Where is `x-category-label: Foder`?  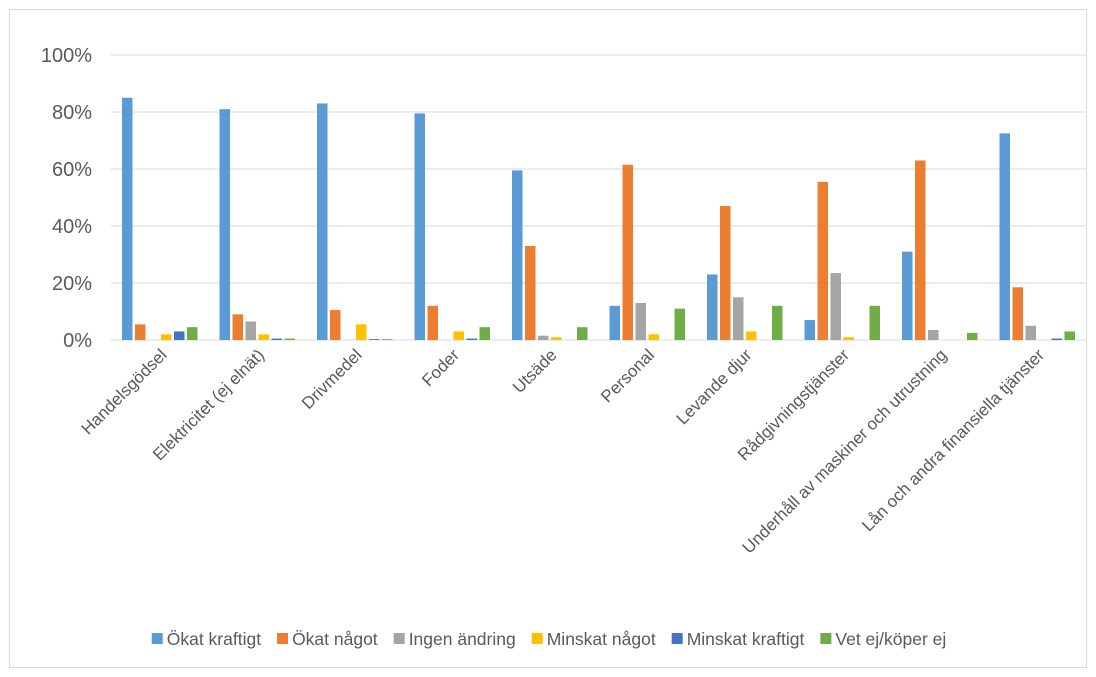
x-category-label: Foder is located at coordinates (440, 367).